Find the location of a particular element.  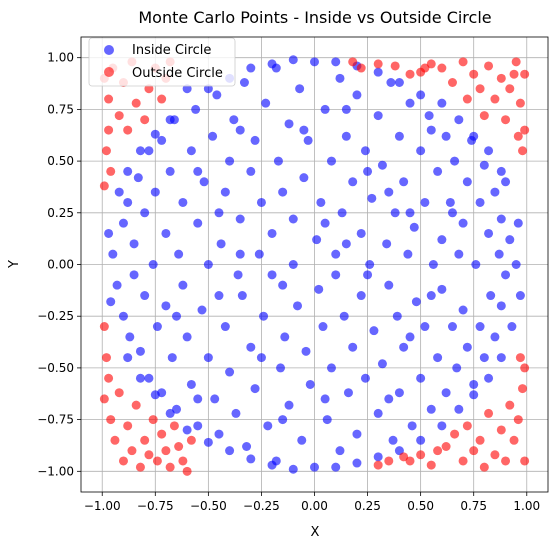

y-tick-label: −0.50 is located at coordinates (55, 368).